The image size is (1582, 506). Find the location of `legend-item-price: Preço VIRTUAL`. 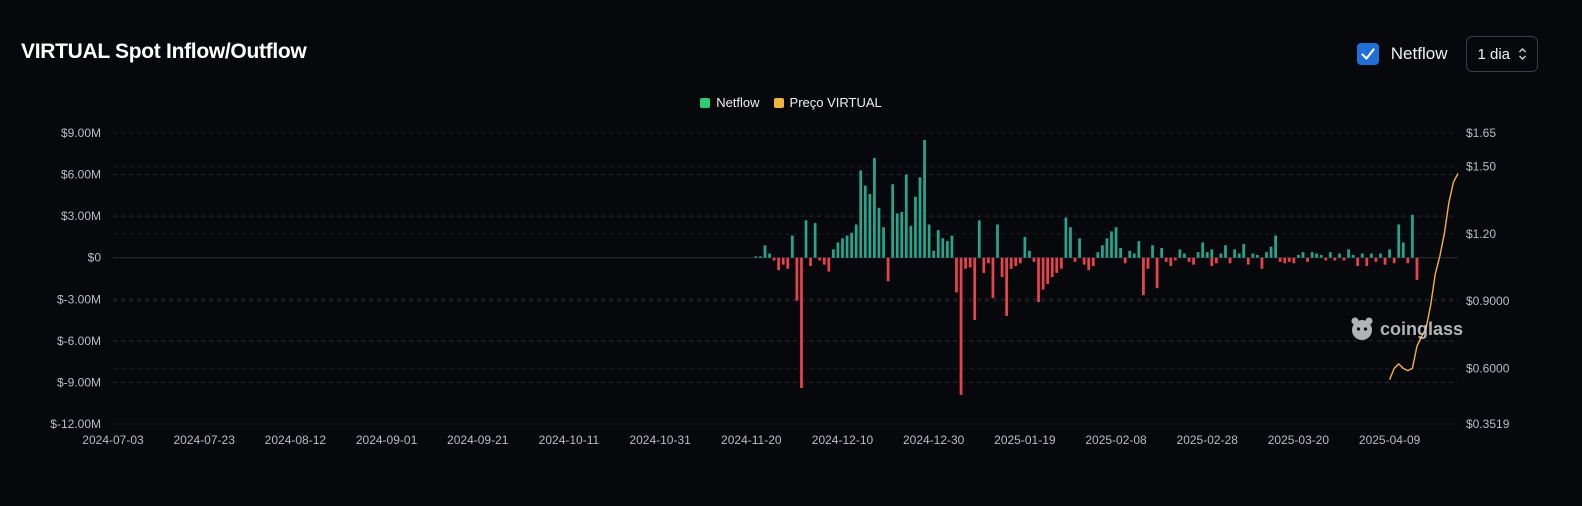

legend-item-price: Preço VIRTUAL is located at coordinates (827, 102).